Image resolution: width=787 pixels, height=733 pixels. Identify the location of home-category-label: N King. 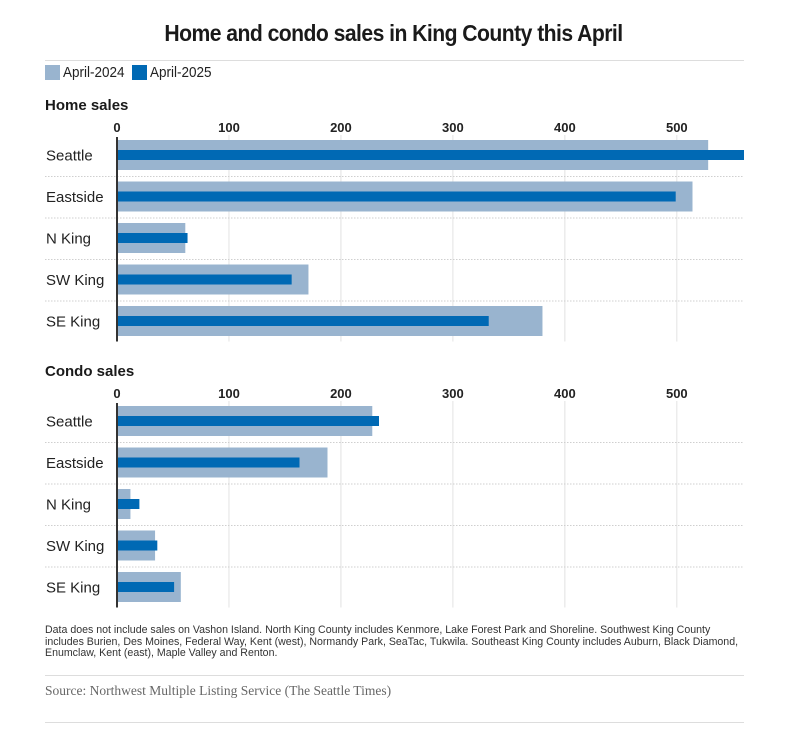
(68, 239).